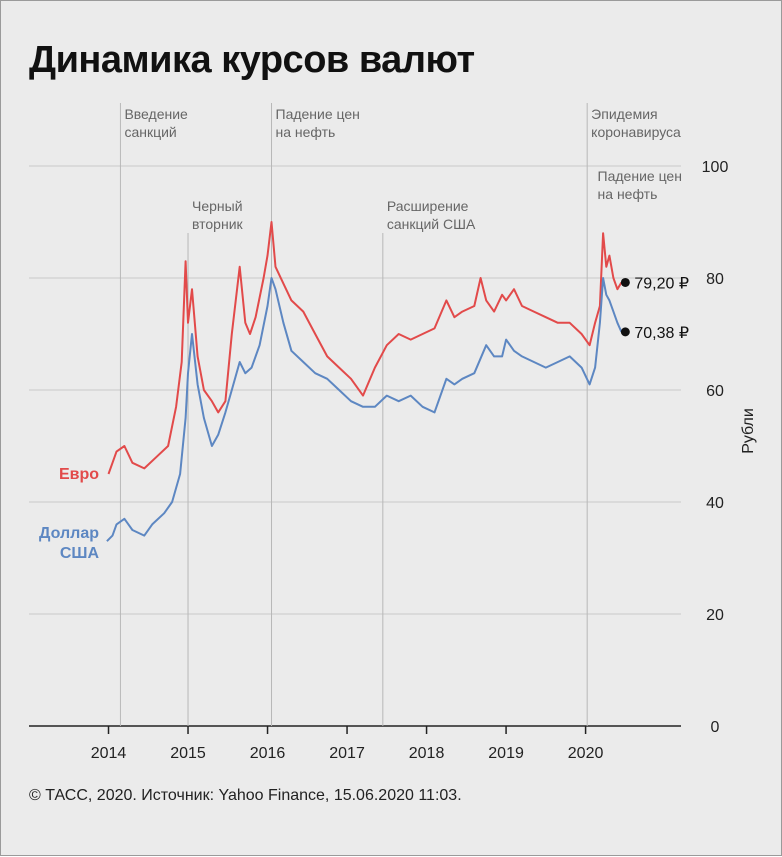 The image size is (782, 857). What do you see at coordinates (715, 727) in the screenshot?
I see `y-tick-label: 0` at bounding box center [715, 727].